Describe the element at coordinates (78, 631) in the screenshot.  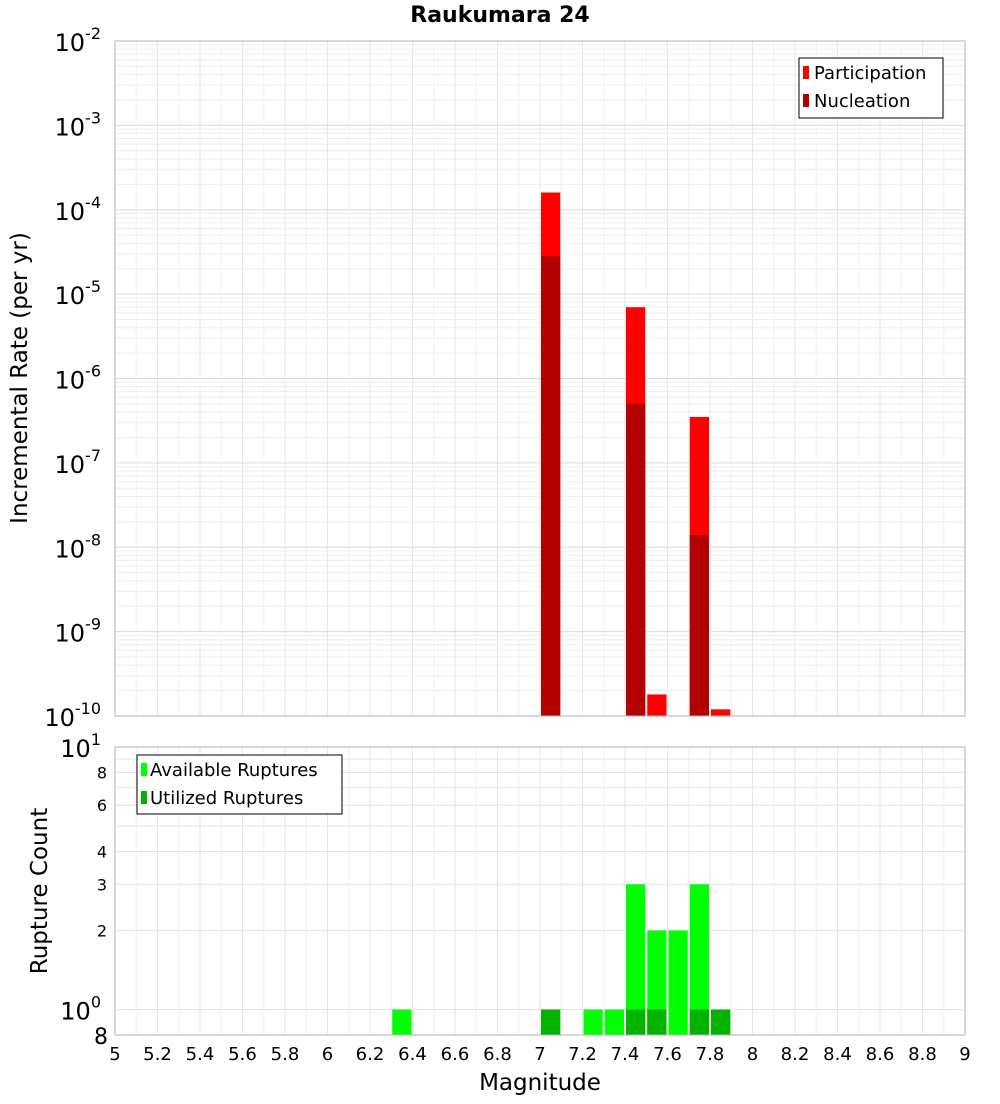
I see `top-y-tick-label: 10⁻⁹` at that location.